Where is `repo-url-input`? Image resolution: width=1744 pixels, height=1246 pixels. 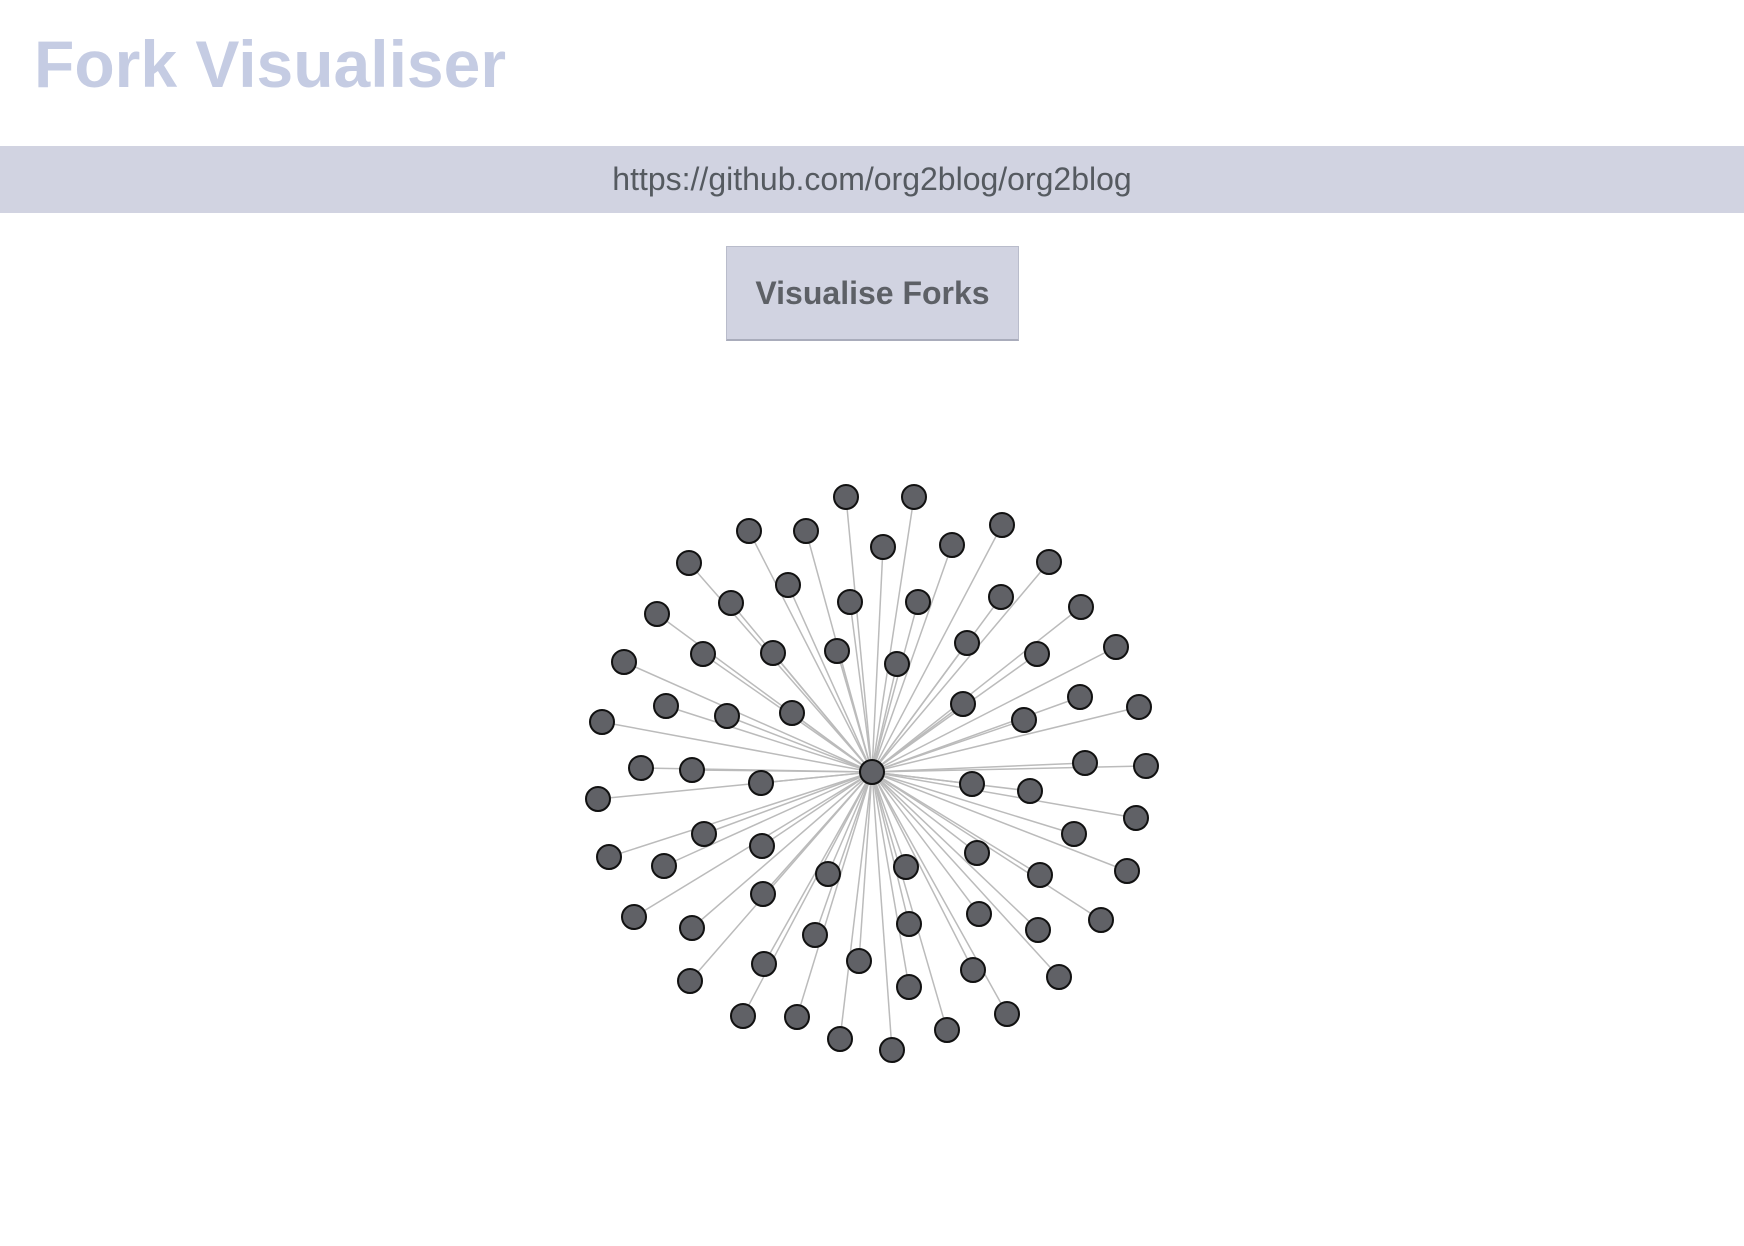 repo-url-input is located at coordinates (872, 179).